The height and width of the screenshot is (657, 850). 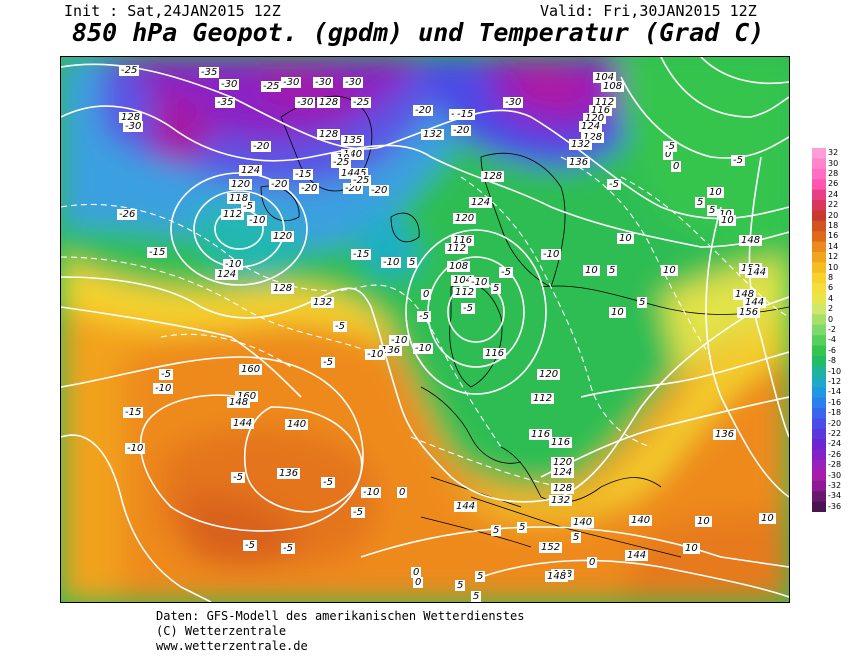 What do you see at coordinates (459, 266) in the screenshot?
I see `geopotential-label: 108` at bounding box center [459, 266].